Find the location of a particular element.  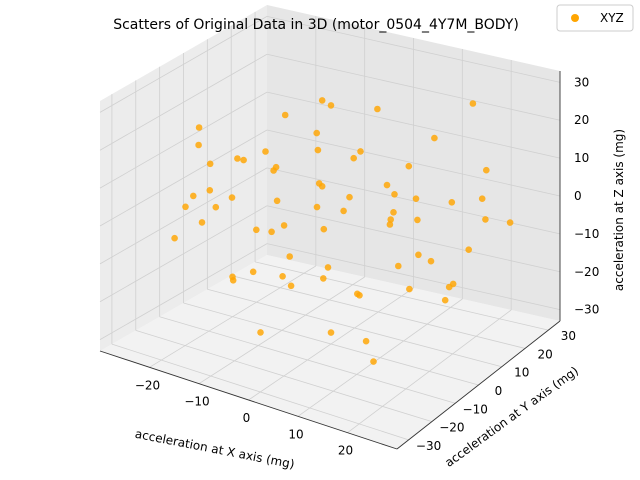

legend: XYZ is located at coordinates (595, 18).